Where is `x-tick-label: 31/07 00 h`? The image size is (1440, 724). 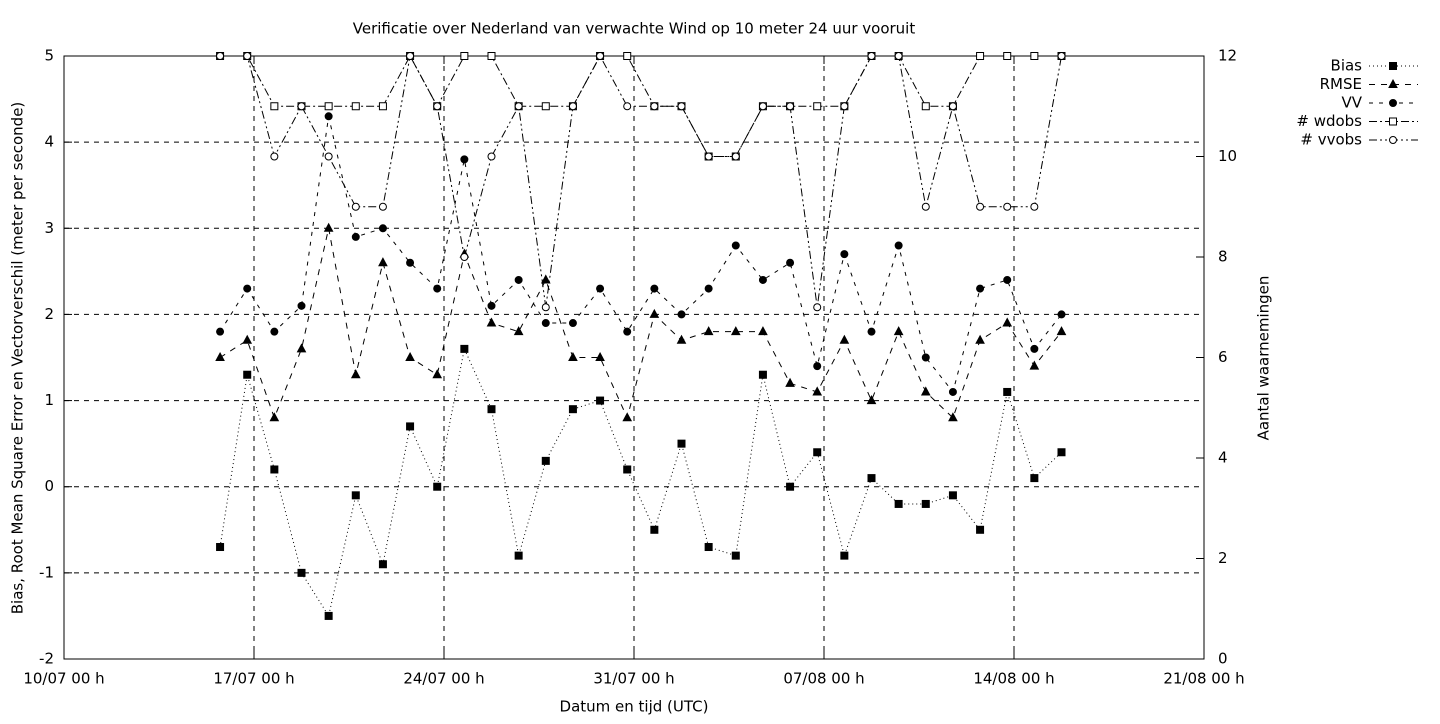
x-tick-label: 31/07 00 h is located at coordinates (633, 679).